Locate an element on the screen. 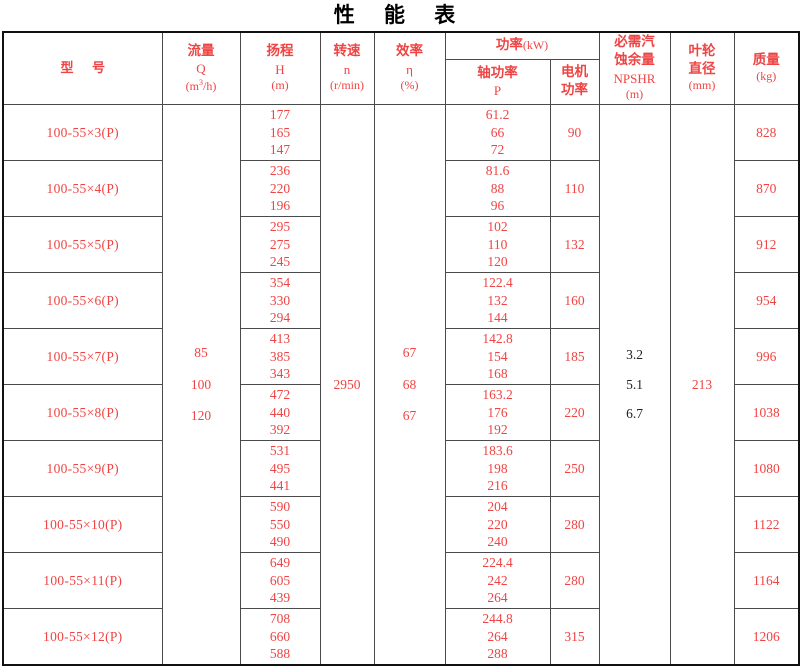 The image size is (800, 666). cell-flow-value: 100 is located at coordinates (201, 384).